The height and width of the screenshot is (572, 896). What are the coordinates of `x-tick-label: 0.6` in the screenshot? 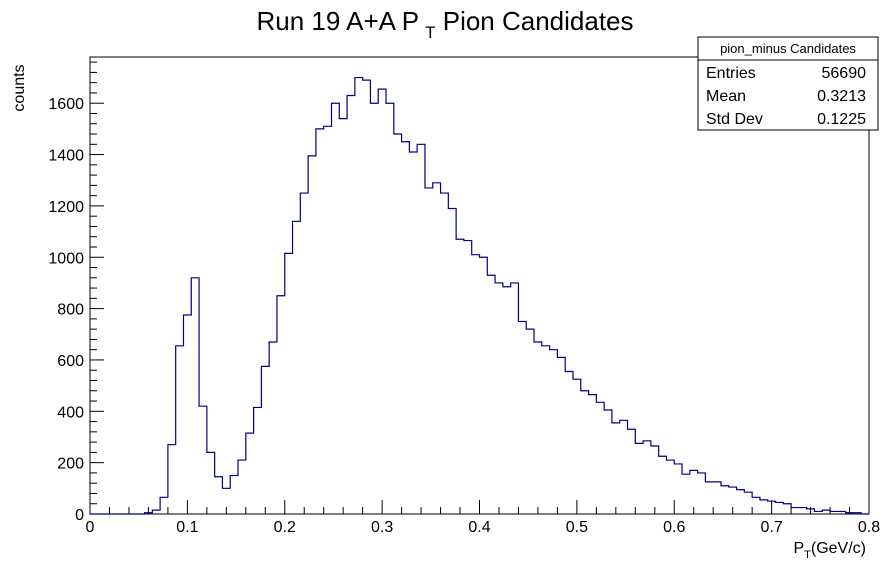 It's located at (674, 527).